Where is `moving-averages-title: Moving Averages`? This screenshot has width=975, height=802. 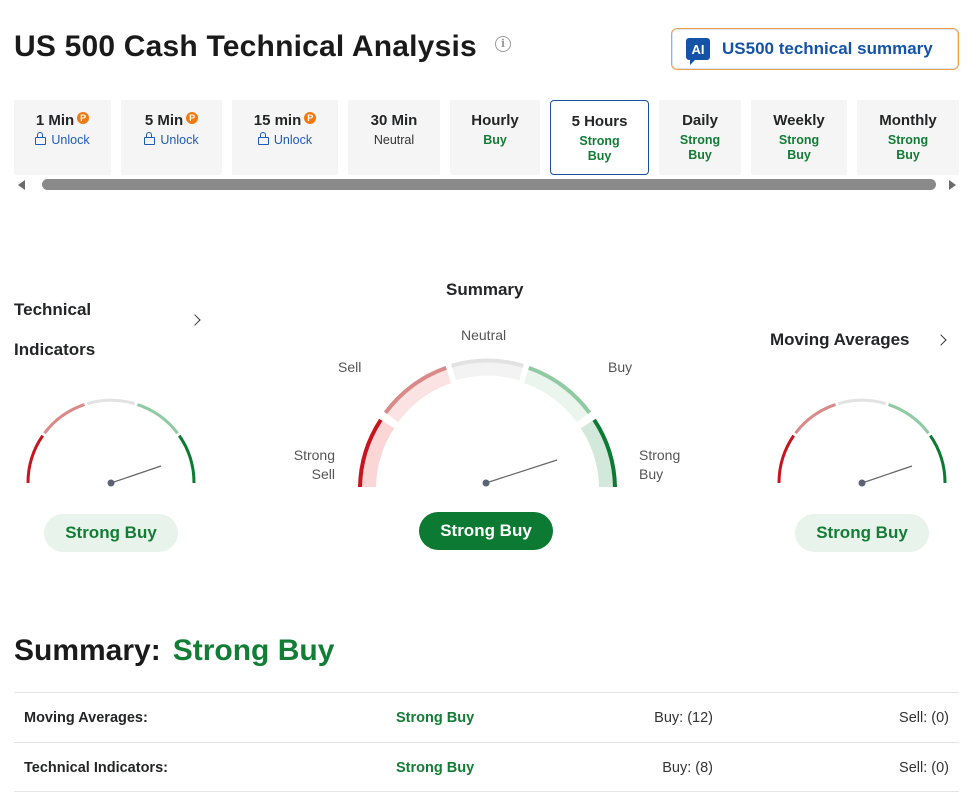 moving-averages-title: Moving Averages is located at coordinates (840, 339).